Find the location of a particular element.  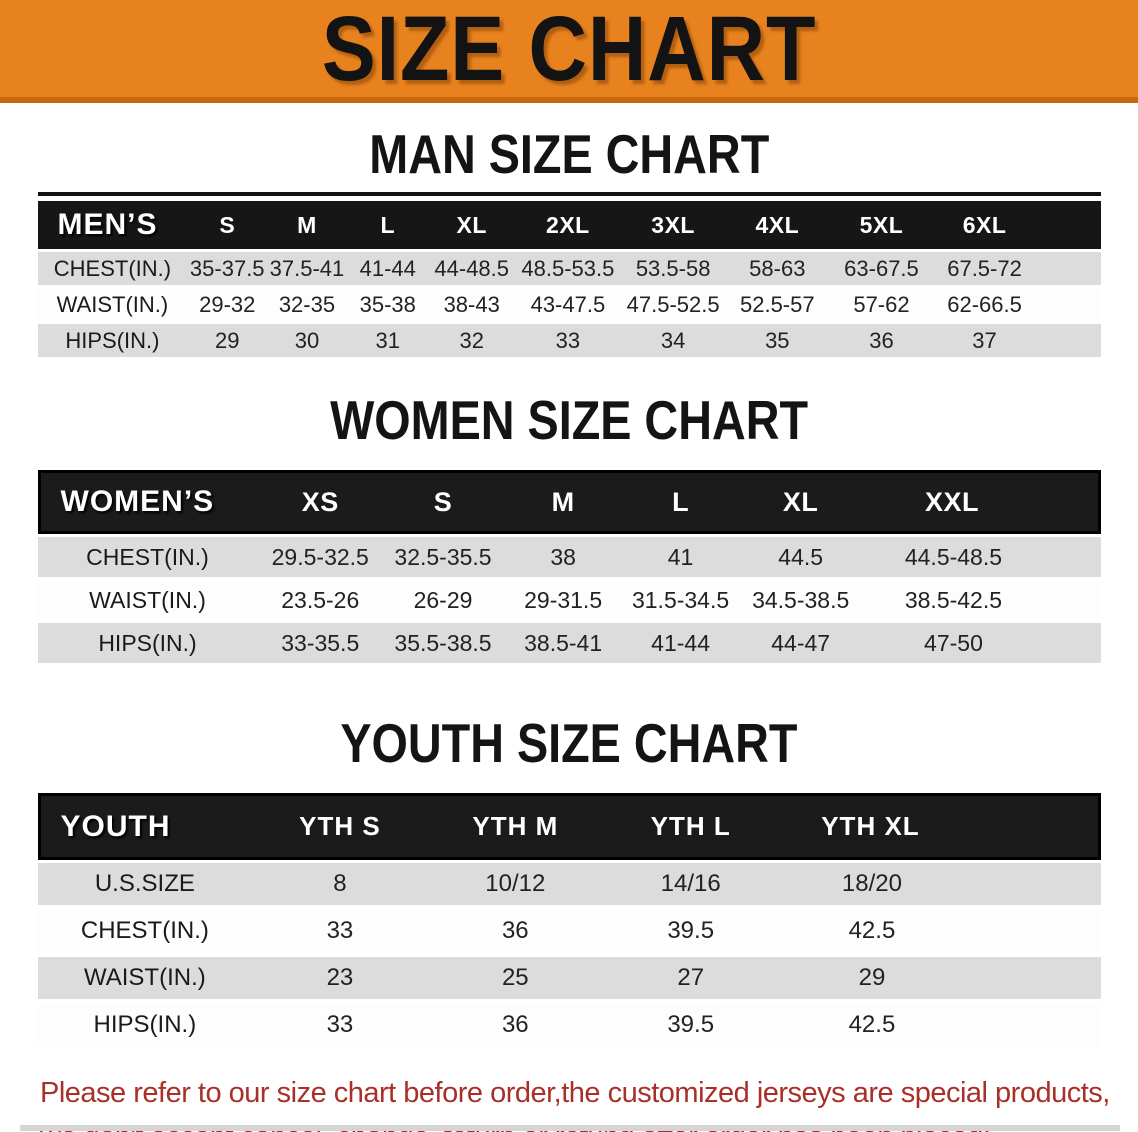

size-value-cell: 32-35 is located at coordinates (307, 306).